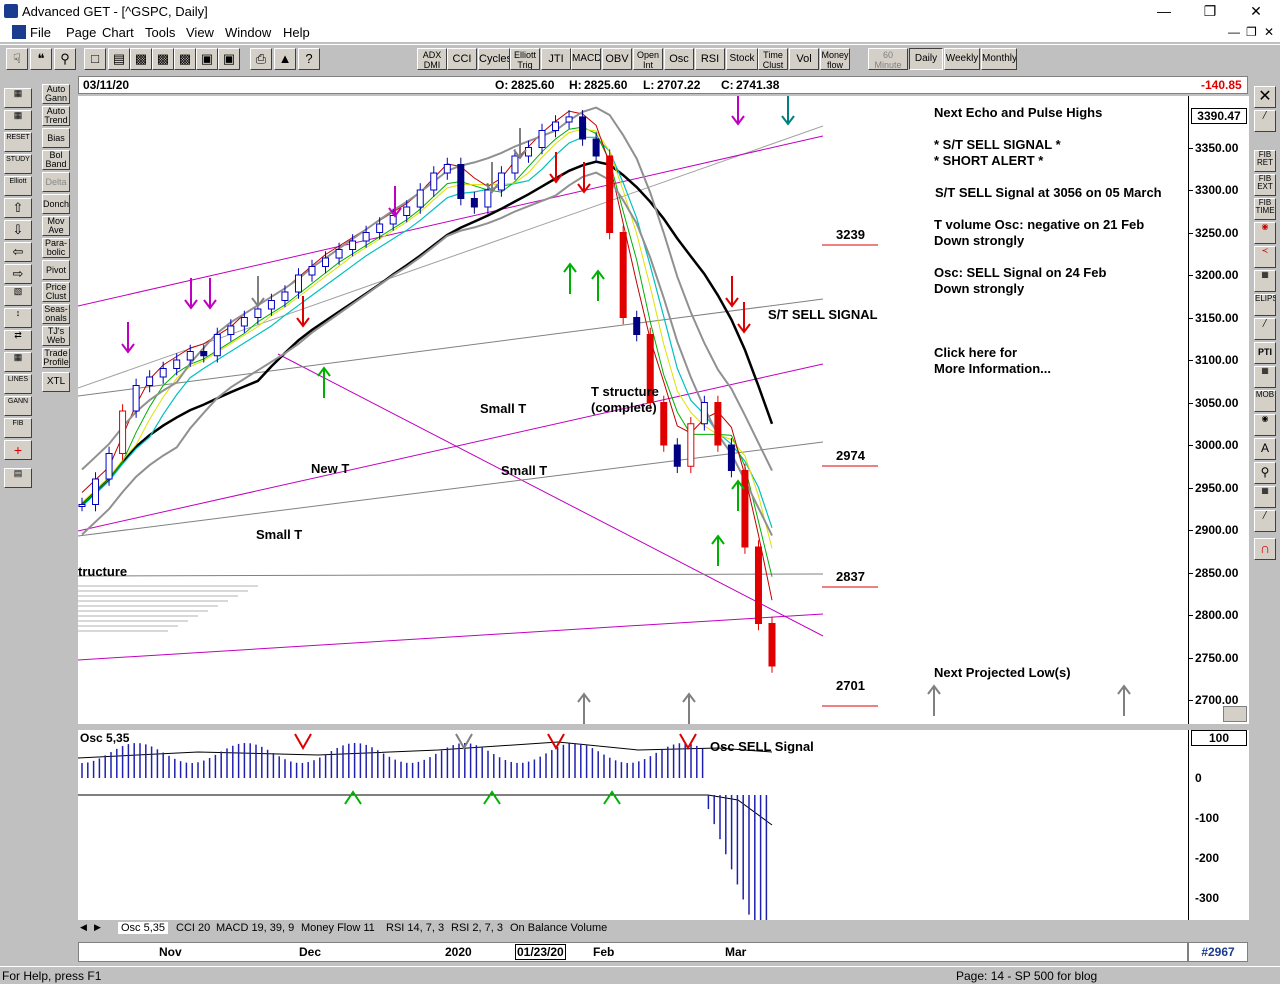 This screenshot has height=984, width=1280. What do you see at coordinates (18, 164) in the screenshot?
I see `lt-study-icon: STUDY` at bounding box center [18, 164].